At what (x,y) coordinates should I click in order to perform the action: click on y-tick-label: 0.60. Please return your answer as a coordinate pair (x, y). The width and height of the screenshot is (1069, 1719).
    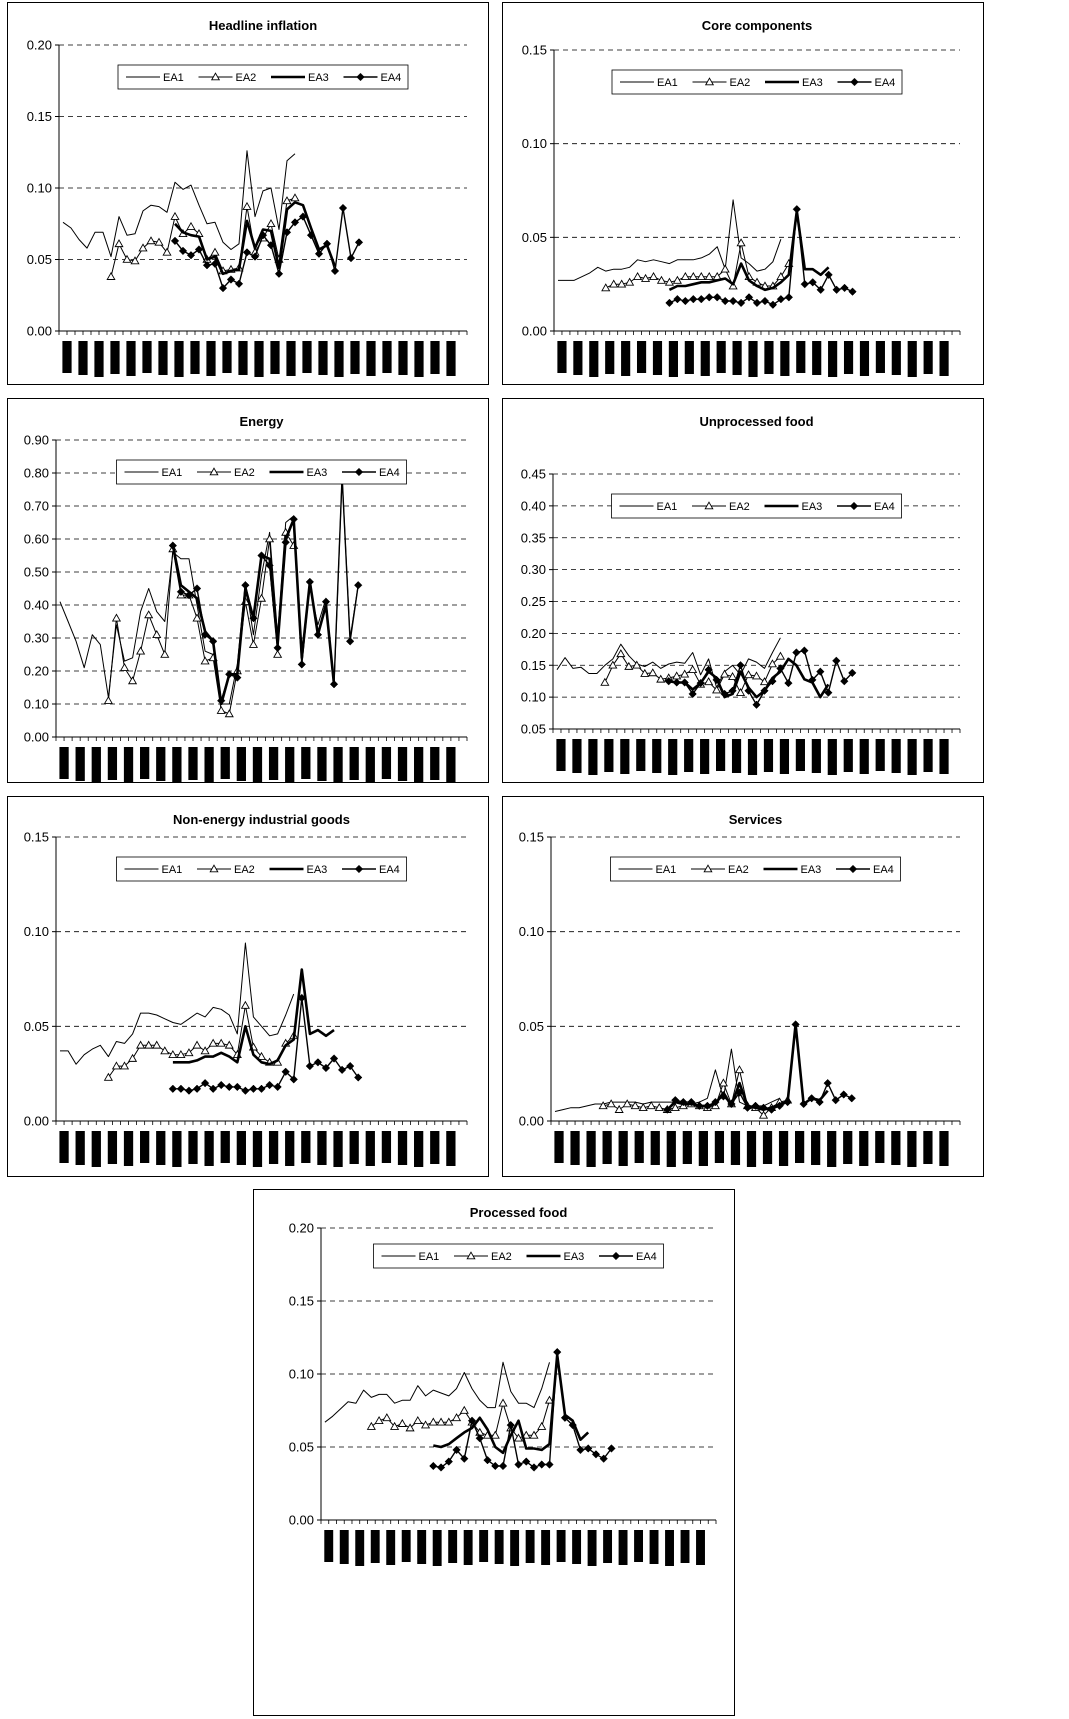
    Looking at the image, I should click on (36, 539).